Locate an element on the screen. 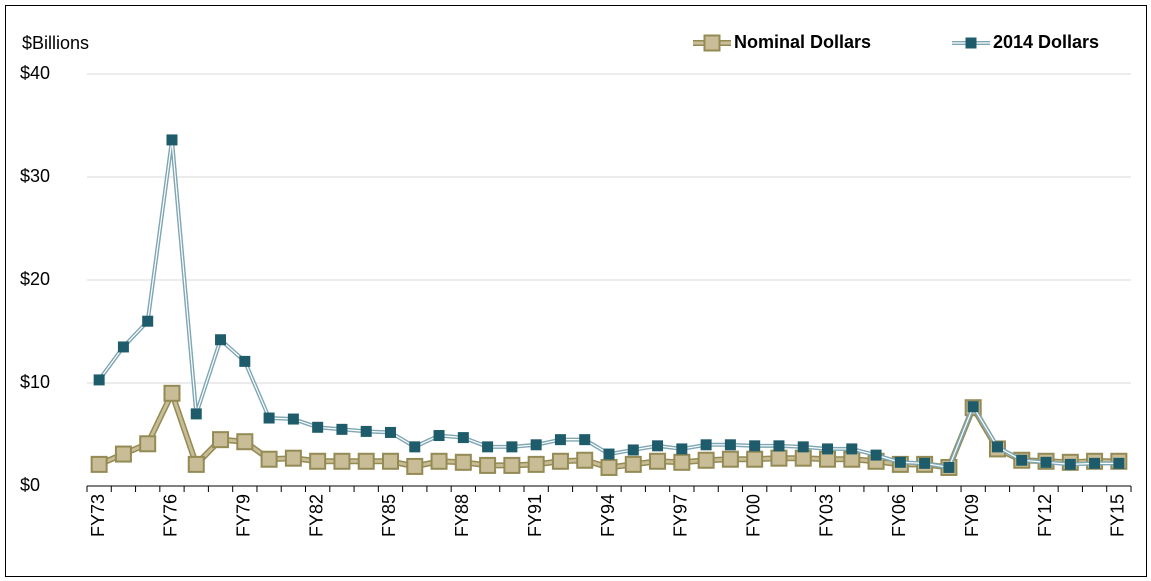 The image size is (1151, 581). x-tick-label: FY09 is located at coordinates (972, 515).